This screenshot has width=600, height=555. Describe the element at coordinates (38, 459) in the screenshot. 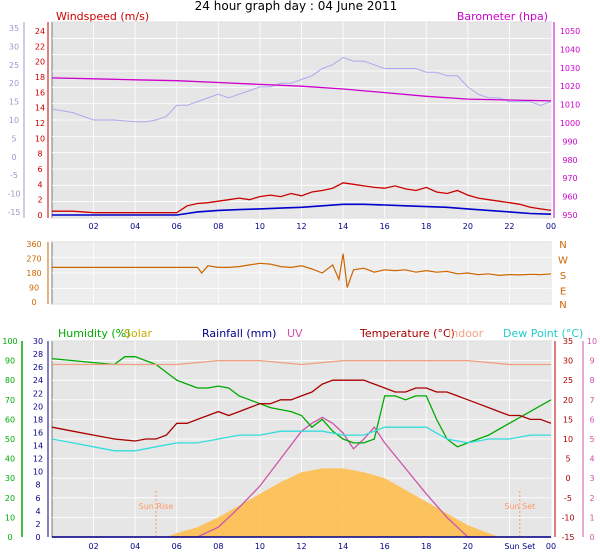

I see `rain-axis-tick: 12` at that location.